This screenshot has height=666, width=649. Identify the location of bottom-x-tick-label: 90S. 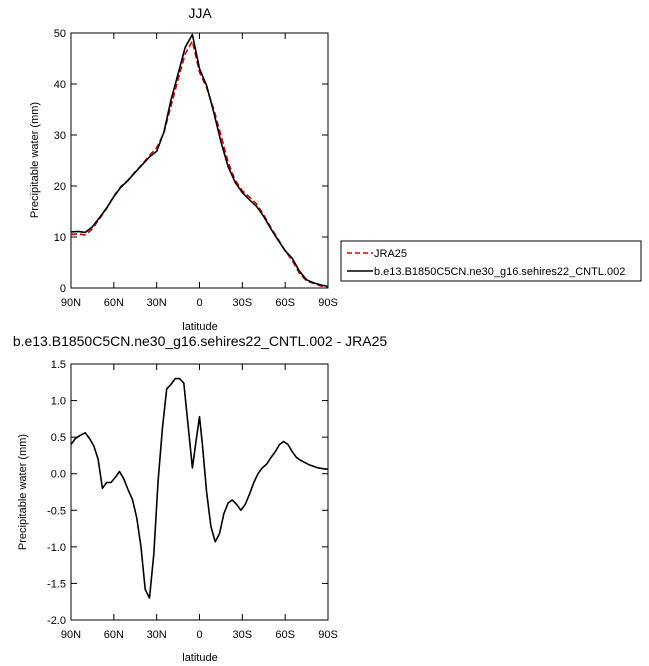
(328, 635).